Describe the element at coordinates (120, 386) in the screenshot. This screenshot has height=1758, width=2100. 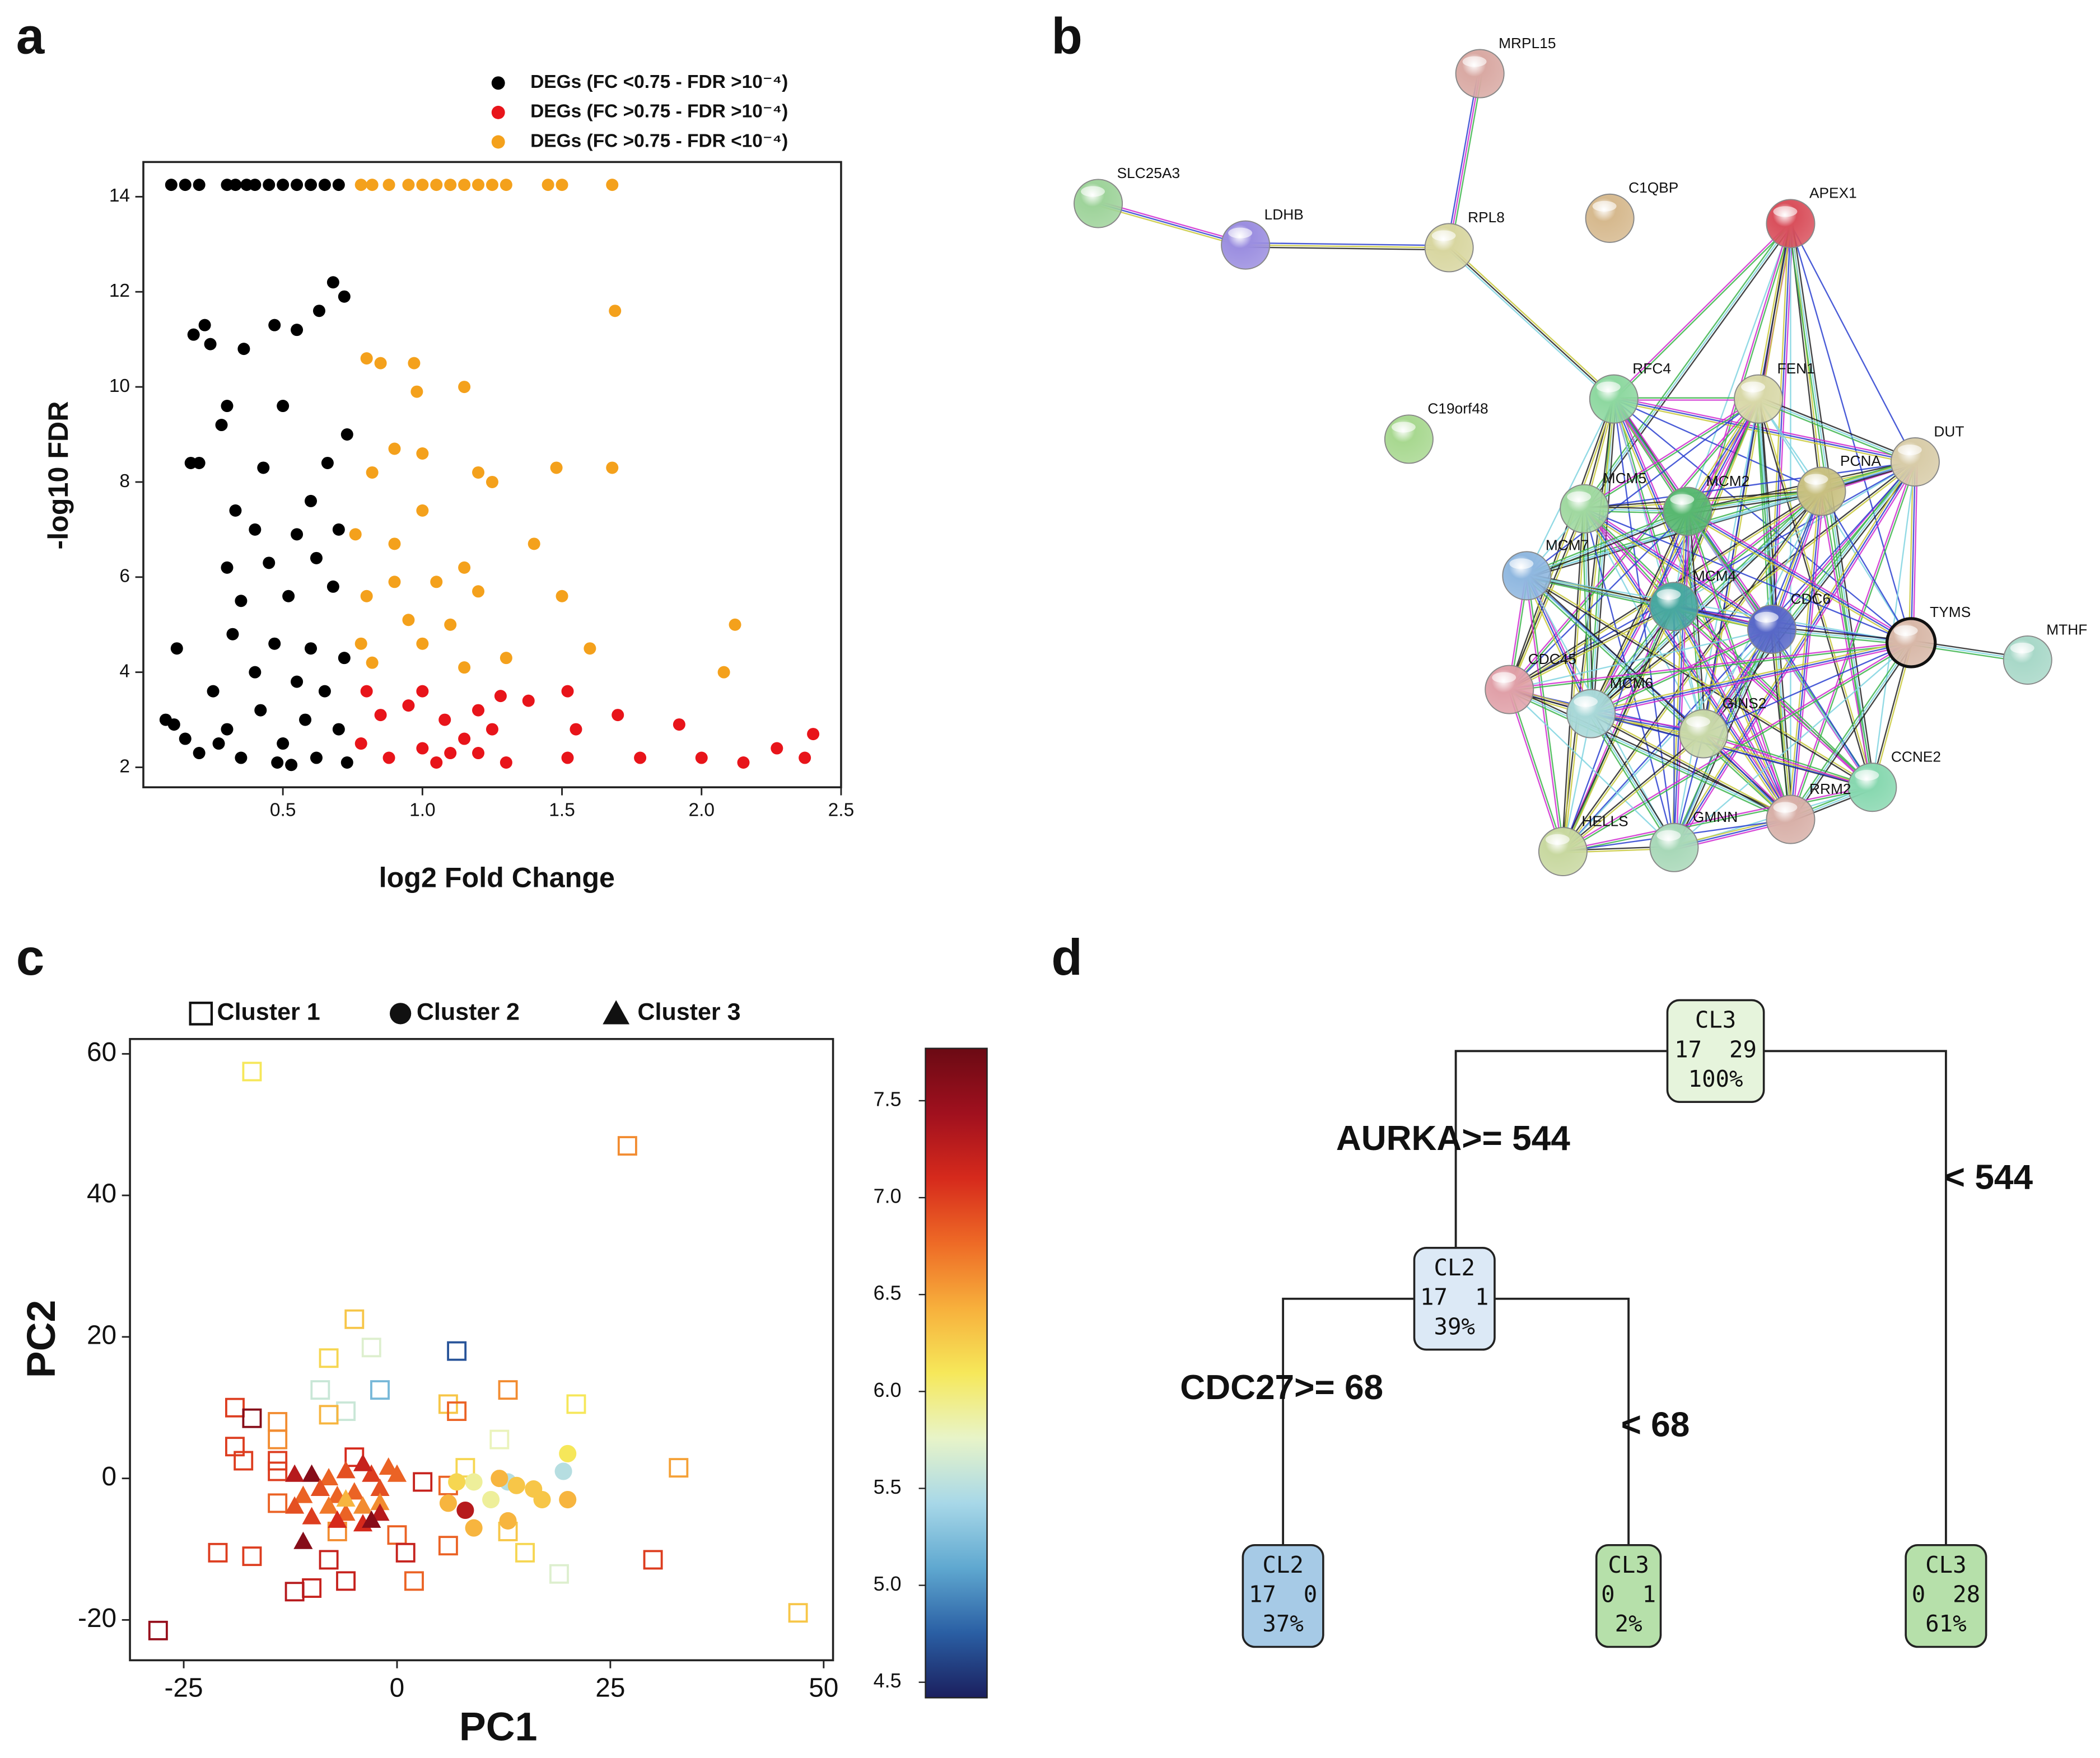
I see `y-tick-label: 10` at that location.